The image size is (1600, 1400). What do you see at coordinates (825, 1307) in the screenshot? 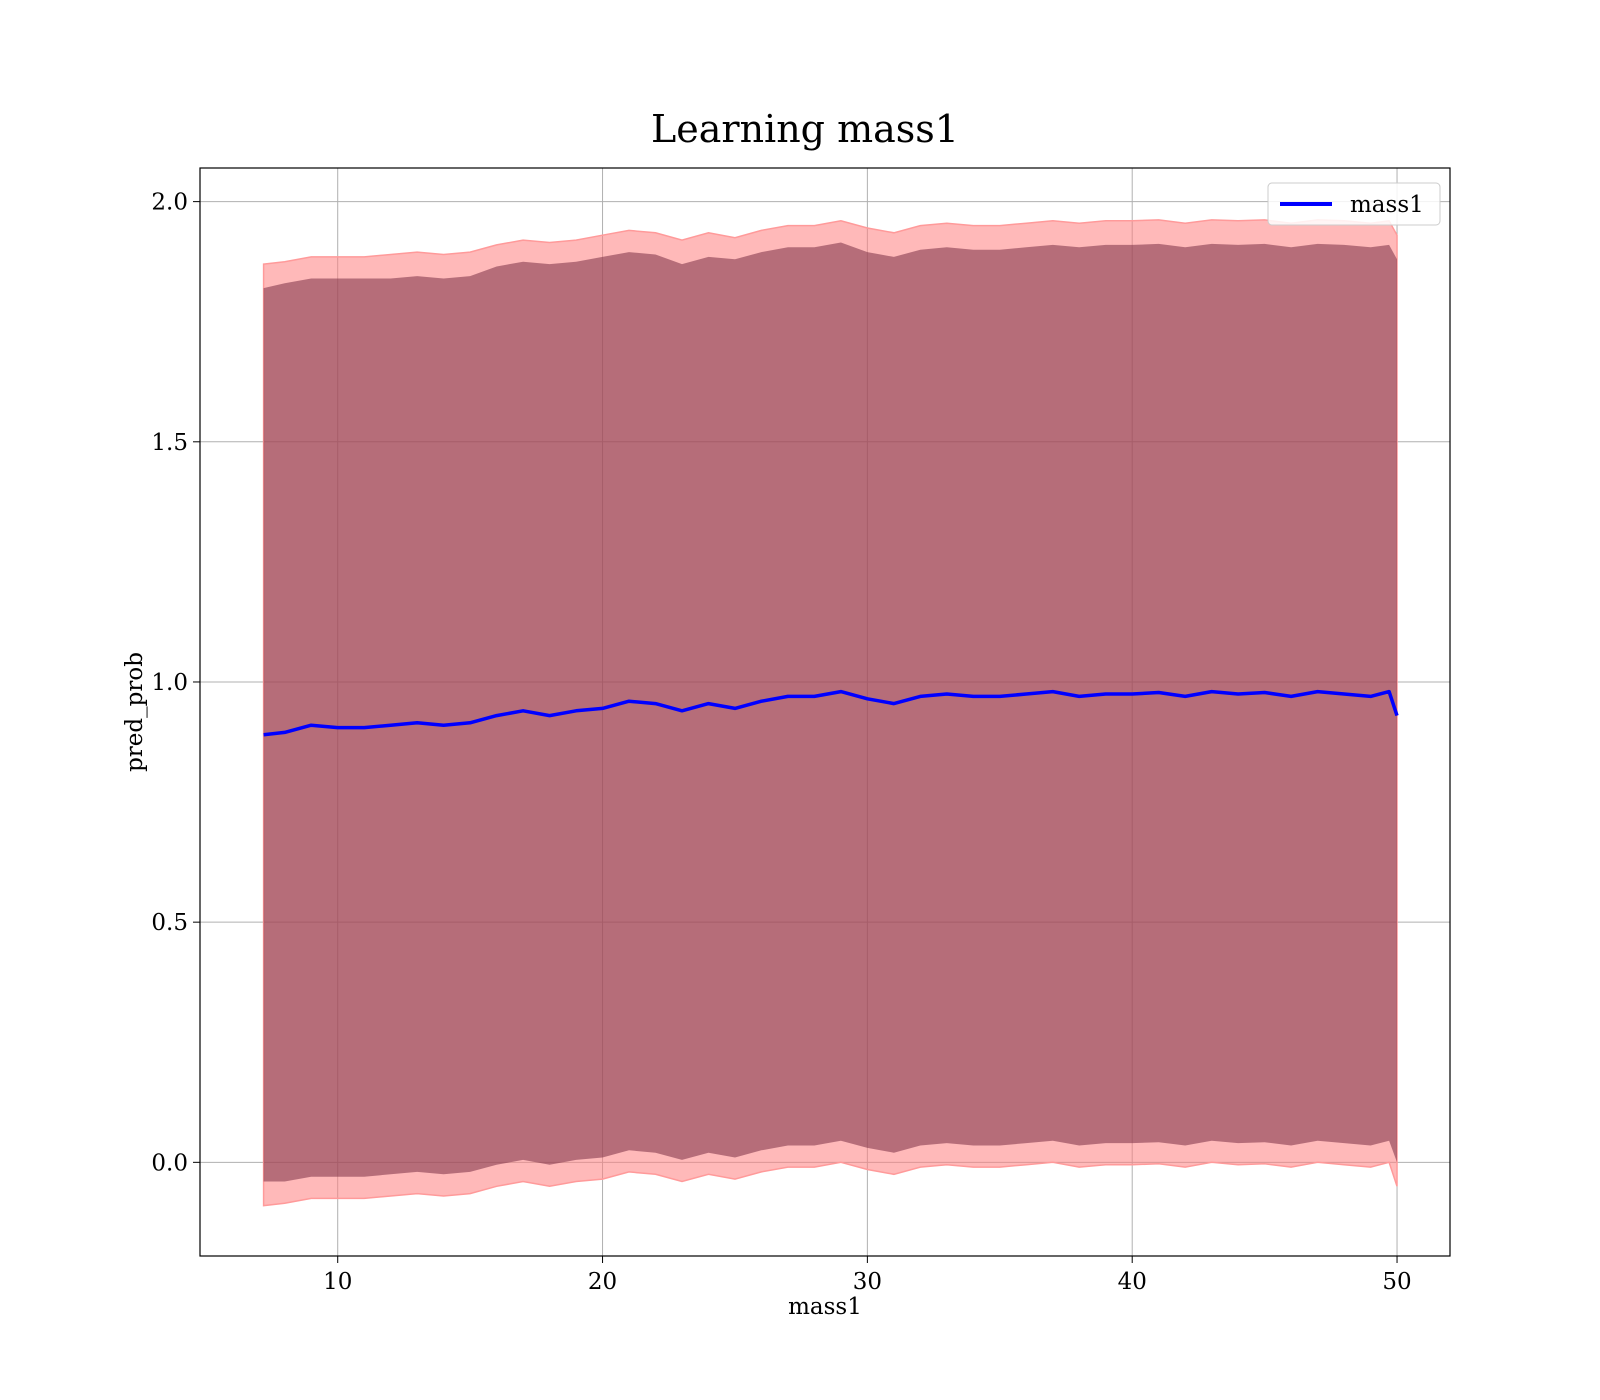
I see `x-axis-label: mass1` at bounding box center [825, 1307].